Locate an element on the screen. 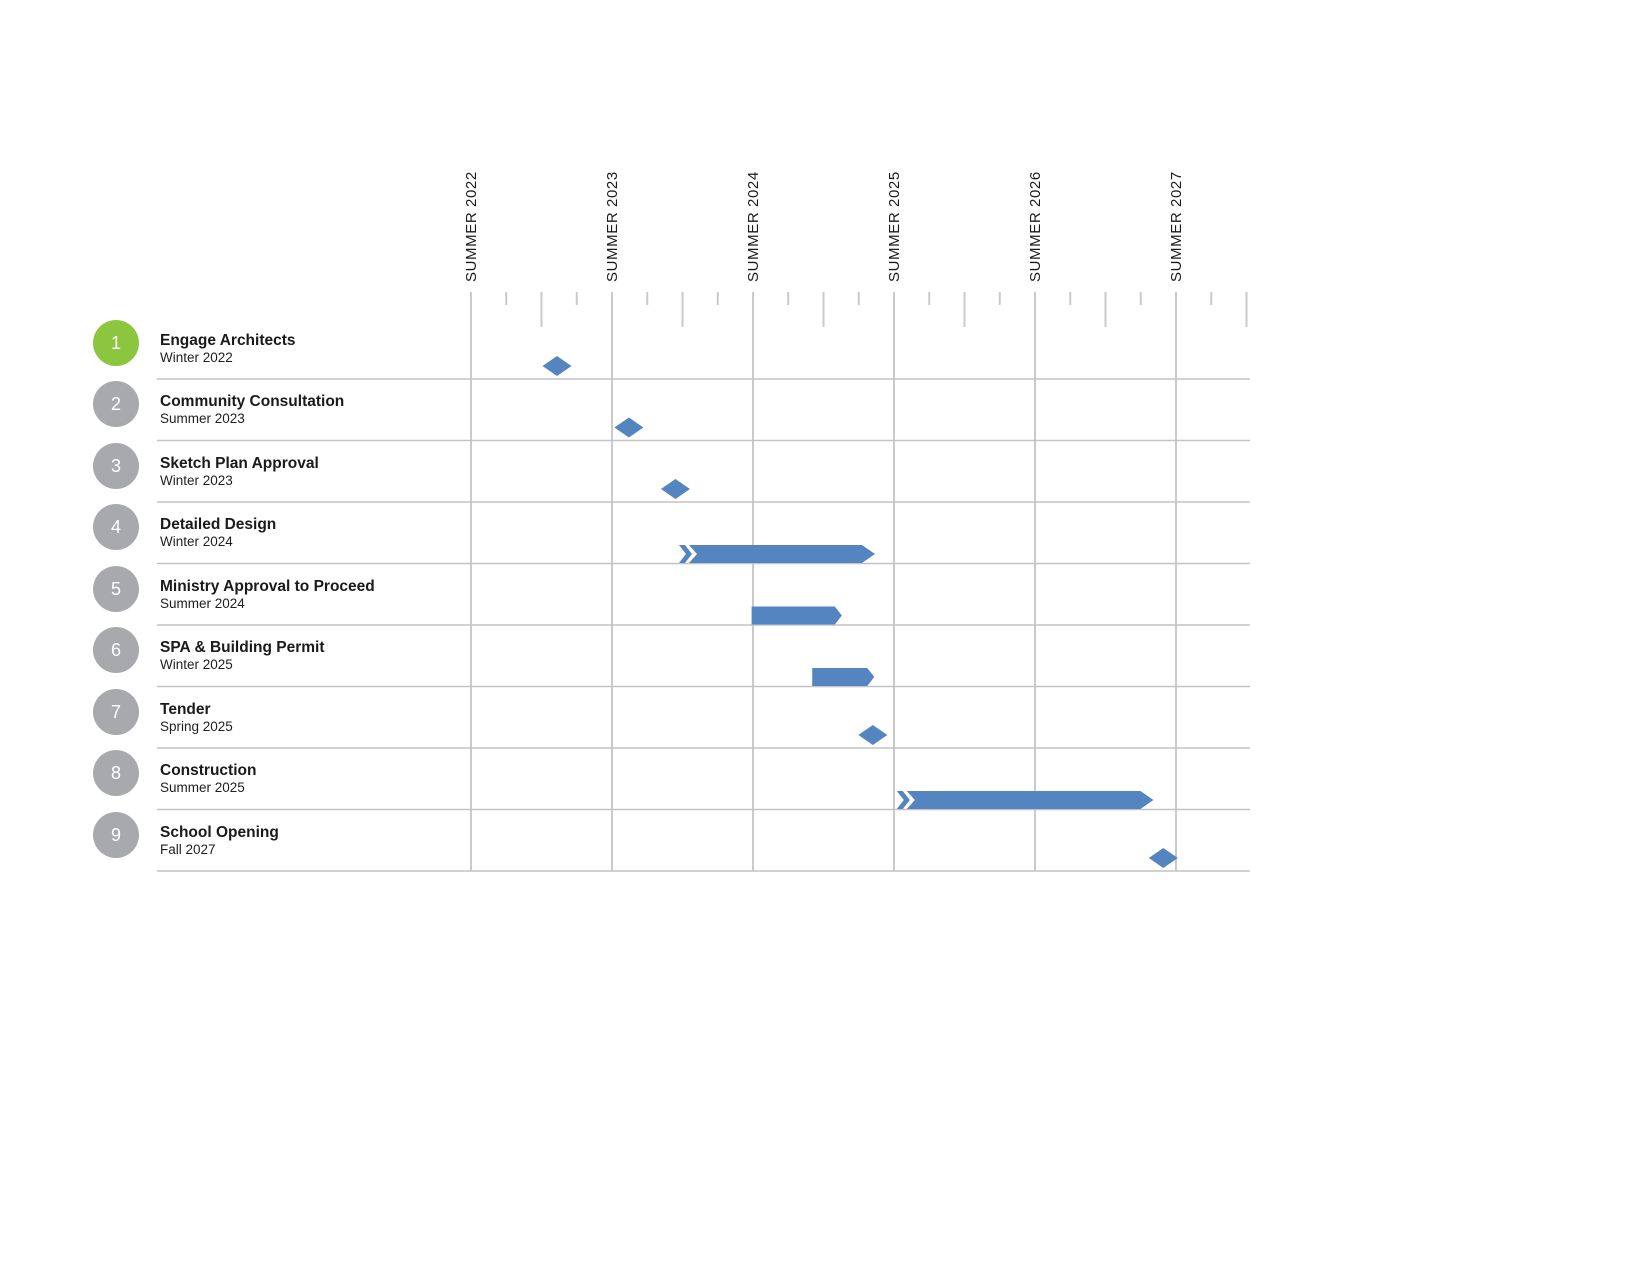  task-label: Community Consultation Summer 2023 is located at coordinates (252, 410).